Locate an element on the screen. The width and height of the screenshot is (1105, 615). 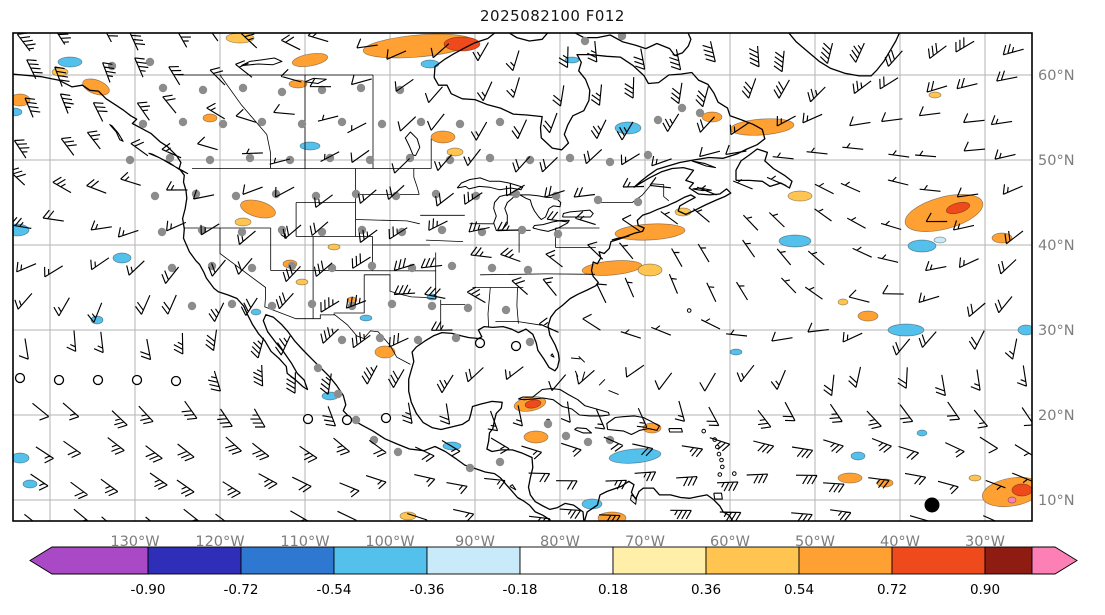
highlight-marker is located at coordinates (932, 505).